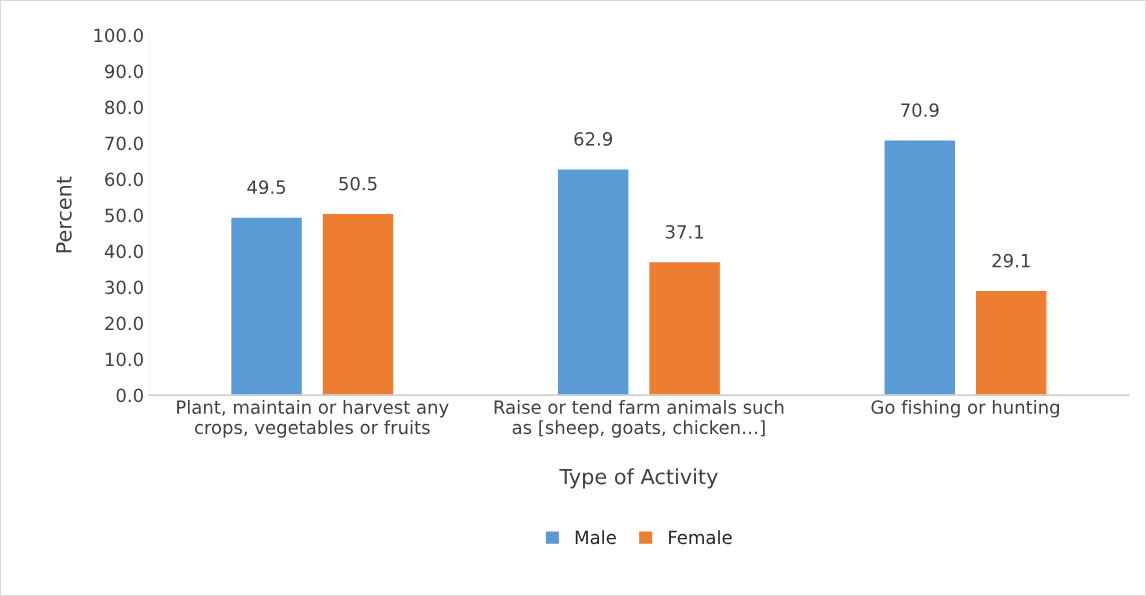  I want to click on y-tick-label: 40.0, so click(123, 251).